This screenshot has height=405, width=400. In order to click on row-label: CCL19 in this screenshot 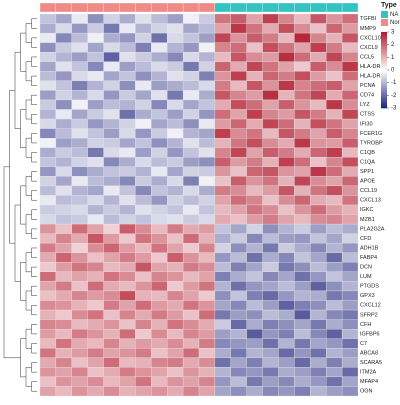, I will do `click(368, 191)`.